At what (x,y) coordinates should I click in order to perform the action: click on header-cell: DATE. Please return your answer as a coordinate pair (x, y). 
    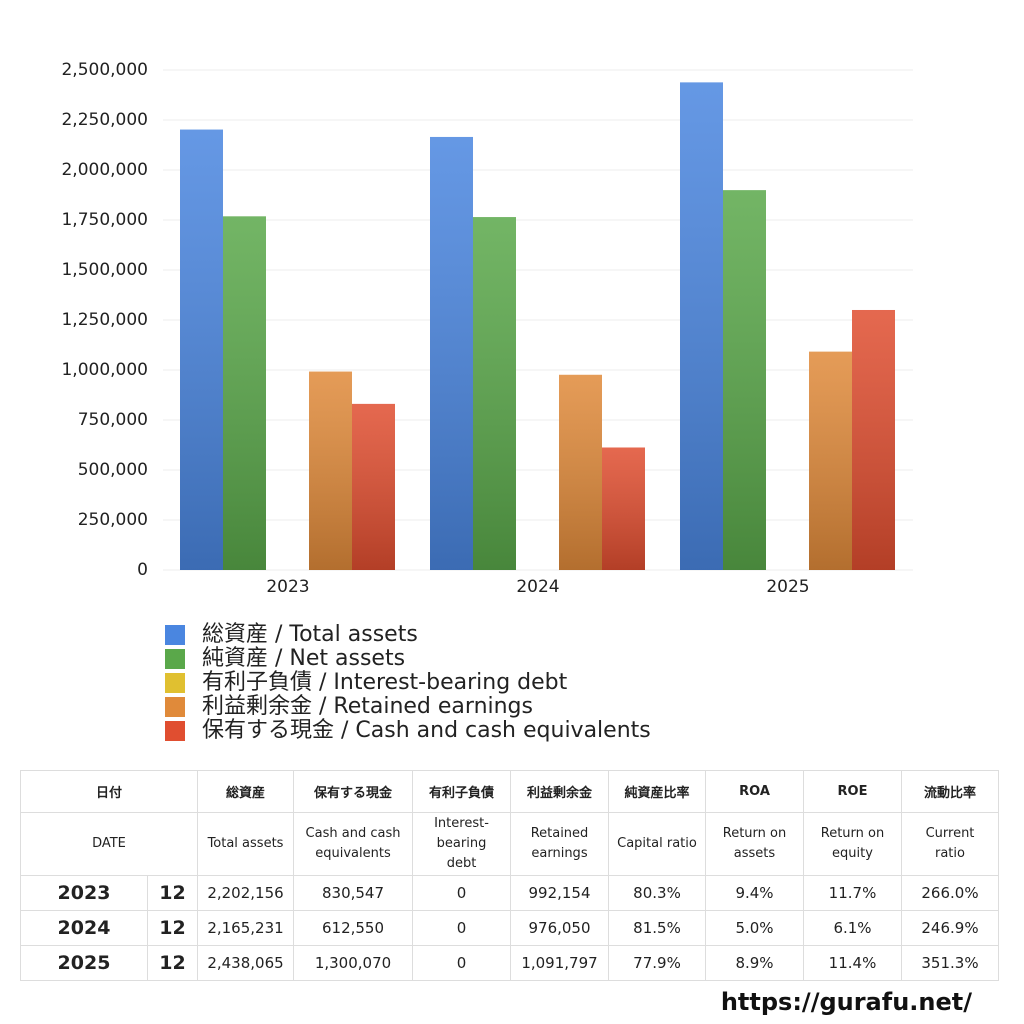
    Looking at the image, I should click on (109, 844).